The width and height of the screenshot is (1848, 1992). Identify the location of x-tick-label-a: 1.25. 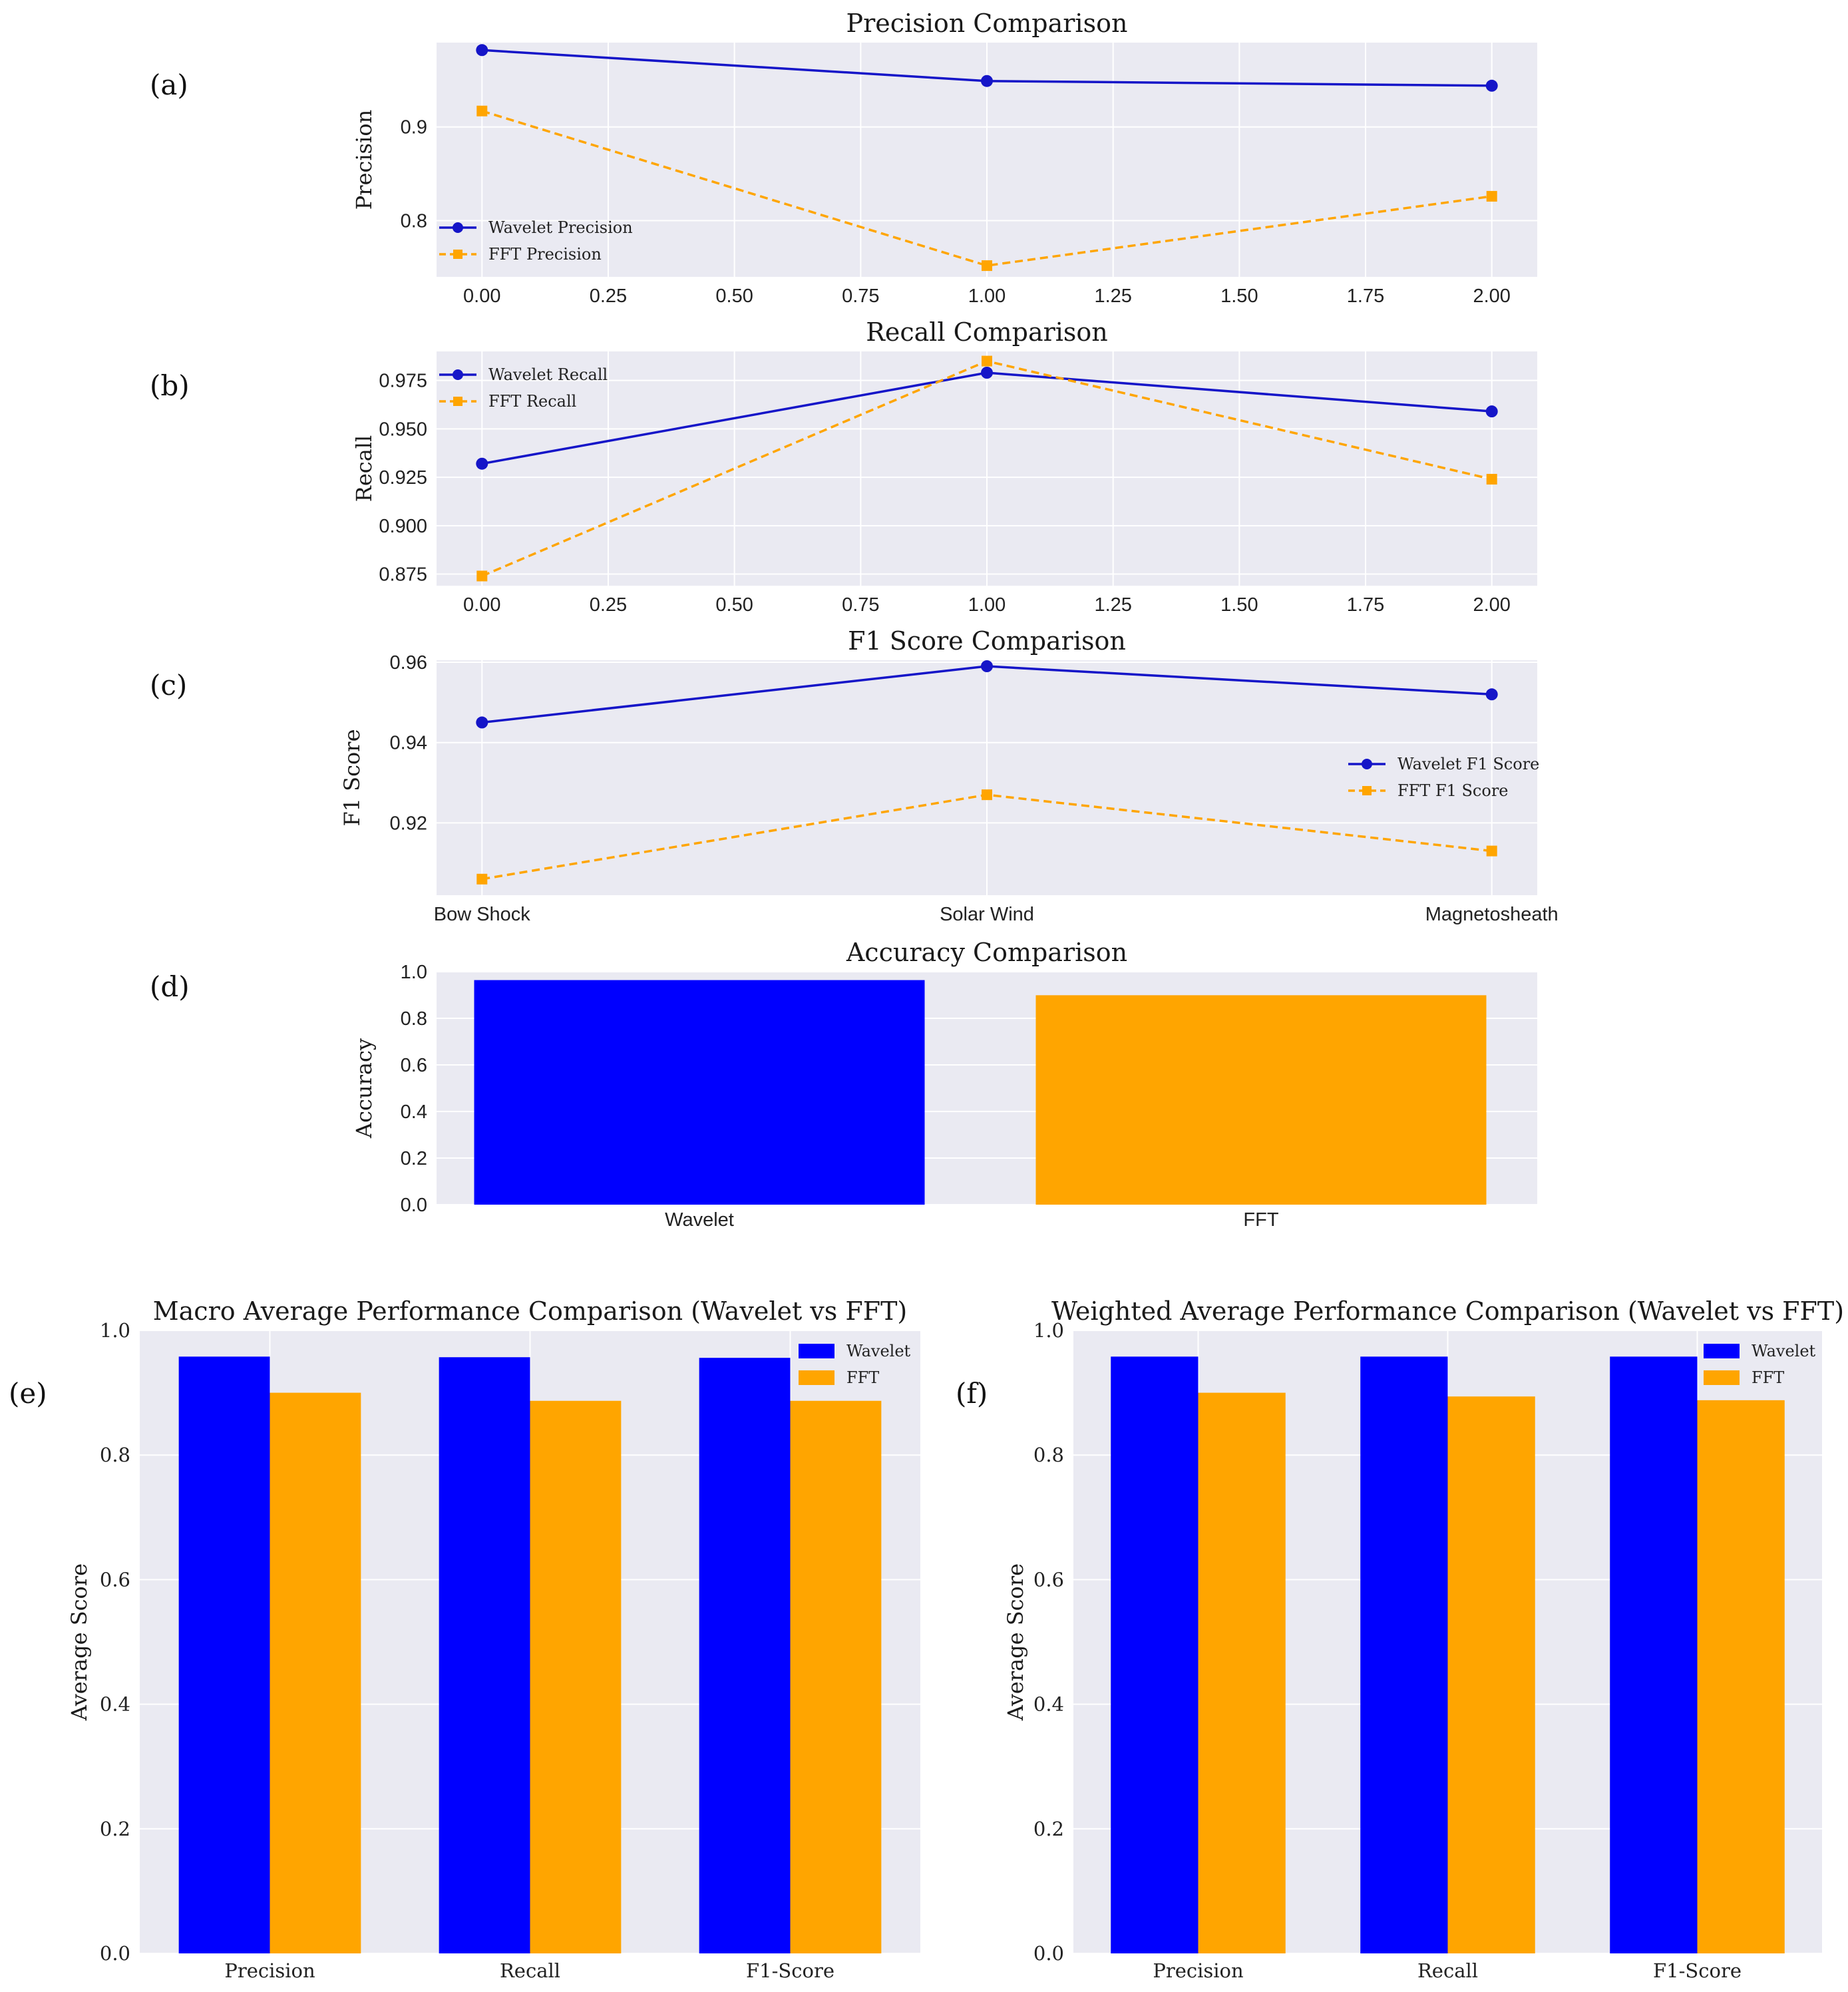
(1112, 297).